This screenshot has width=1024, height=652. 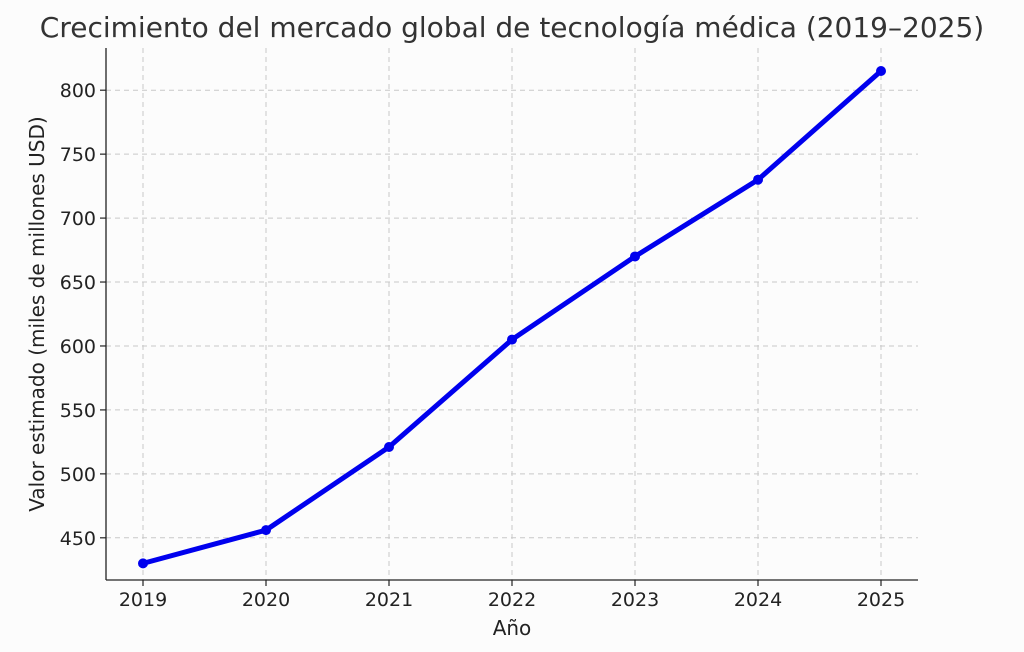 I want to click on y-tick-label: 750, so click(x=78, y=155).